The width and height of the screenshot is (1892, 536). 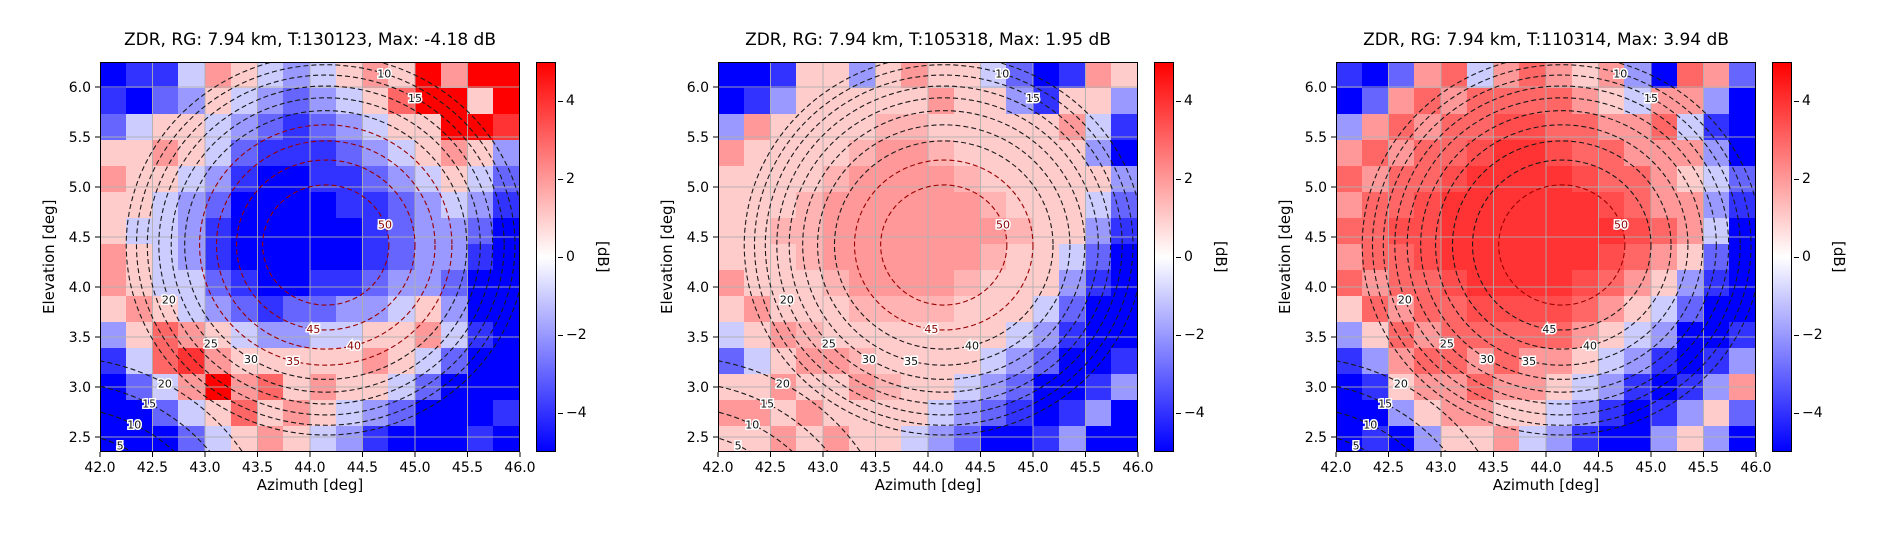 I want to click on svg-text: 3.5, so click(x=1316, y=338).